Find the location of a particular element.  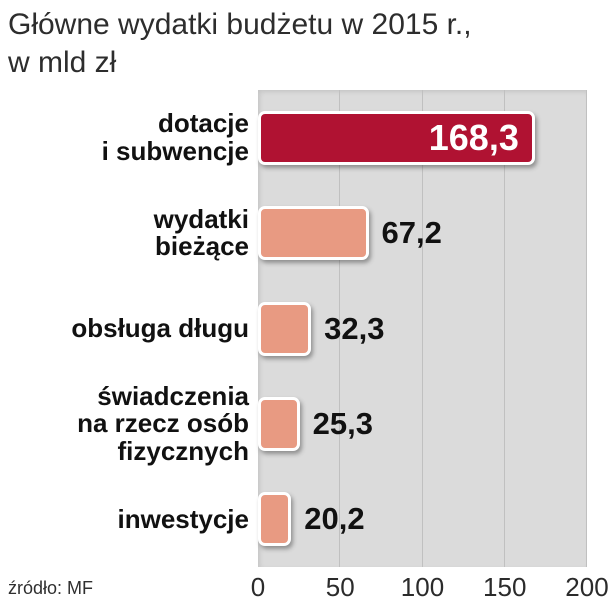

value-label: 67,2 is located at coordinates (411, 233).